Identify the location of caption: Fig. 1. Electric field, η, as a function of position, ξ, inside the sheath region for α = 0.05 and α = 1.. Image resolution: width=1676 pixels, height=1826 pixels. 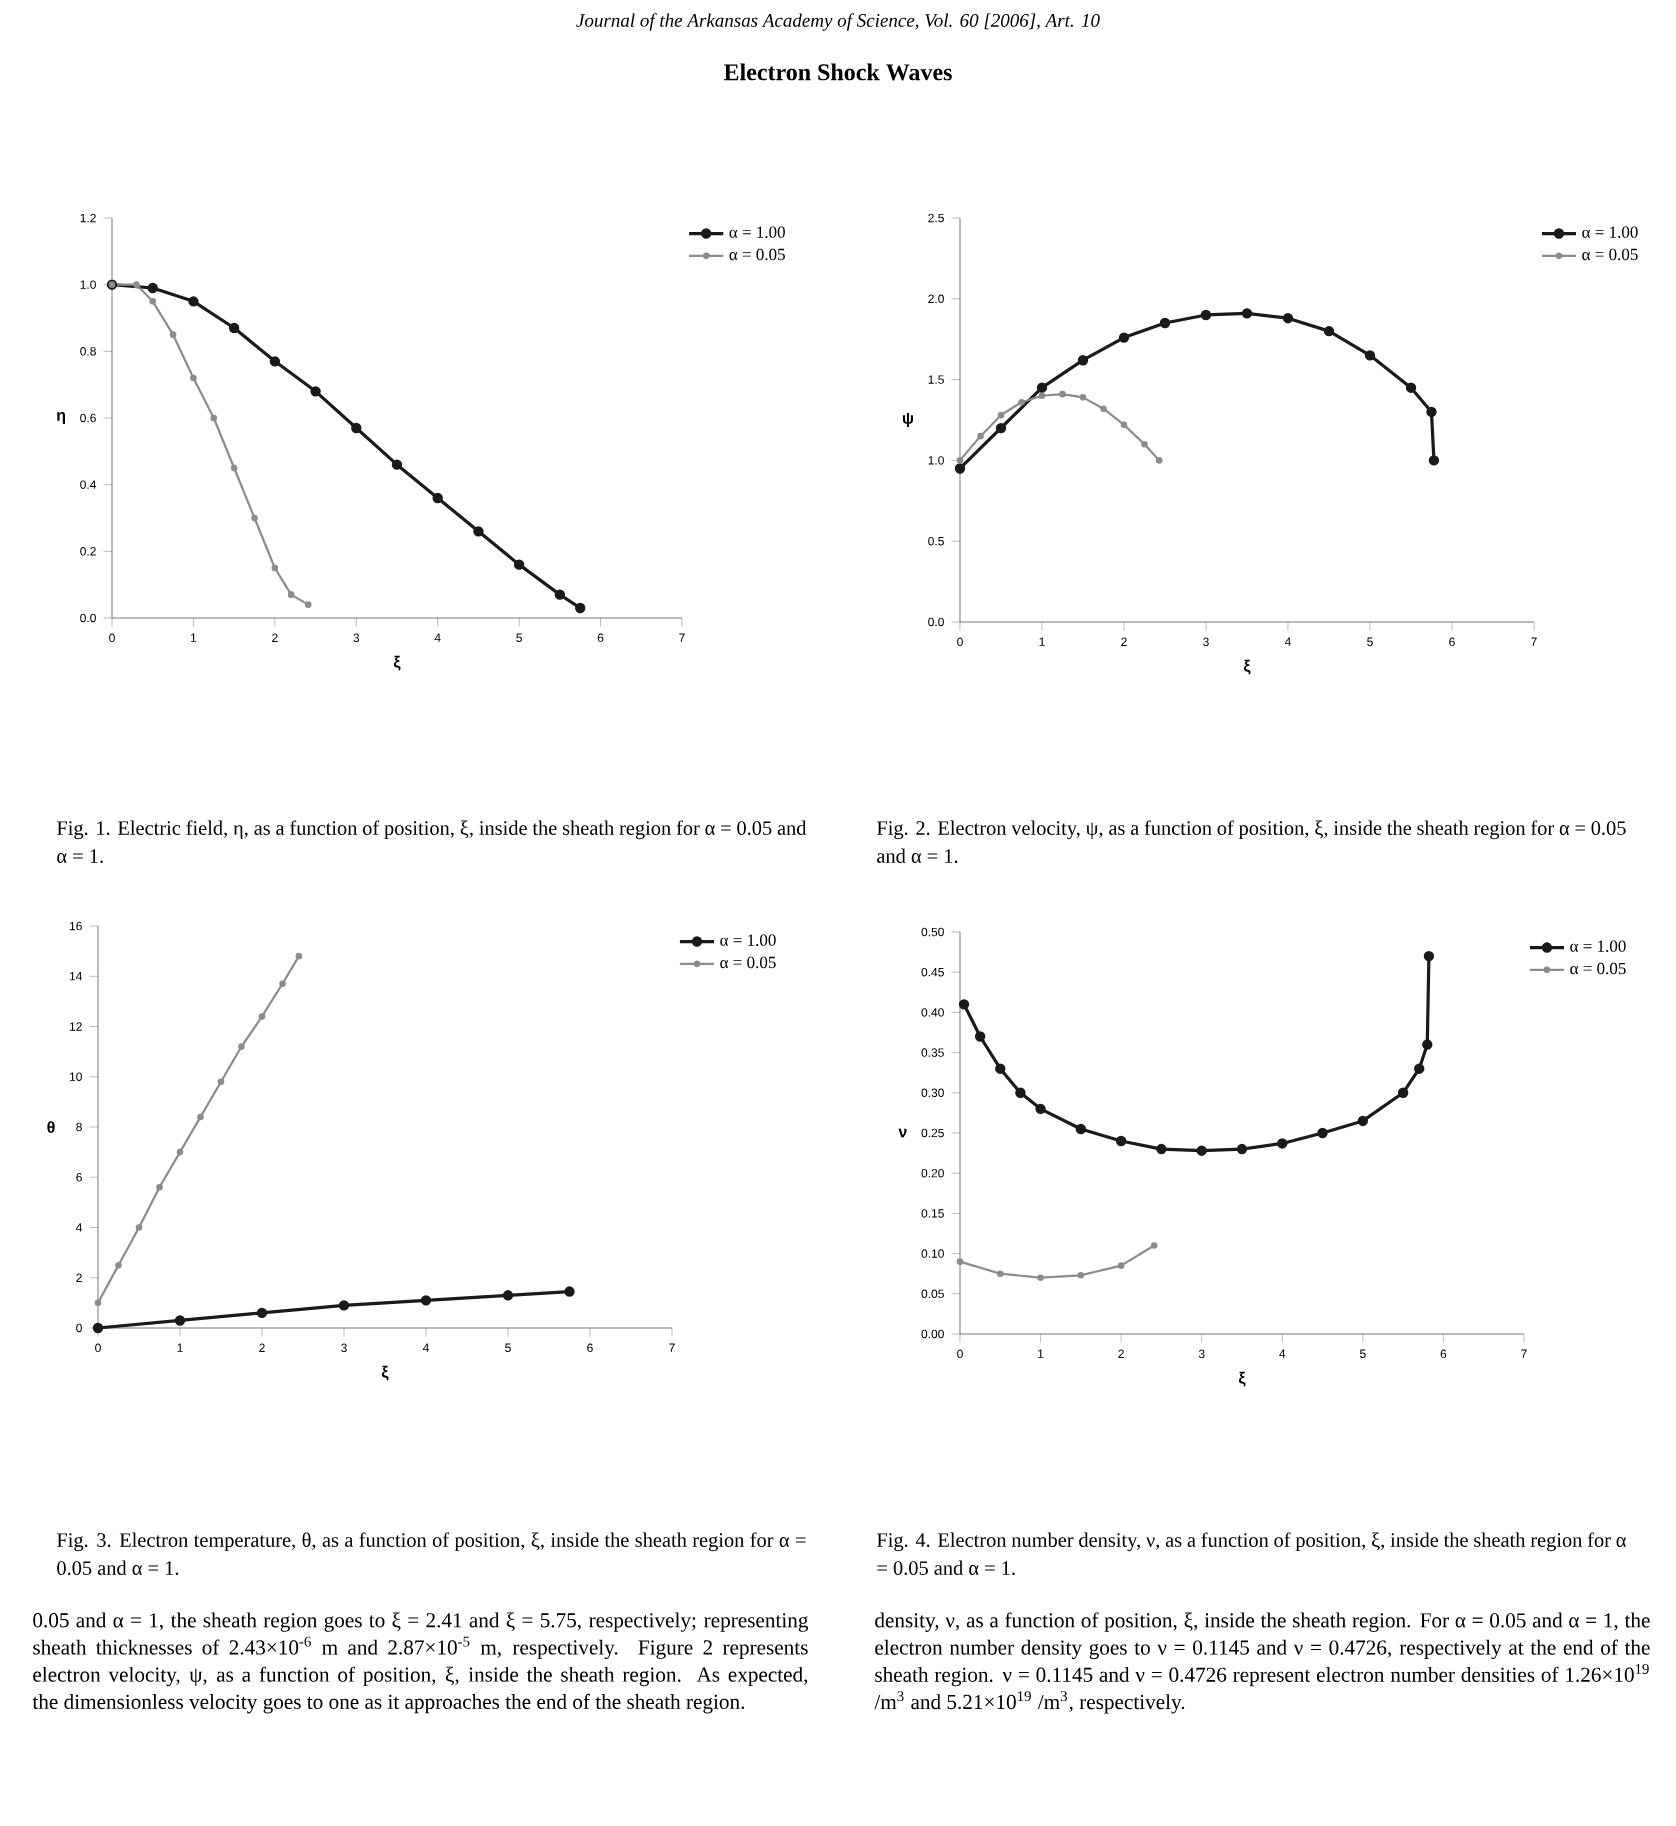
(432, 842).